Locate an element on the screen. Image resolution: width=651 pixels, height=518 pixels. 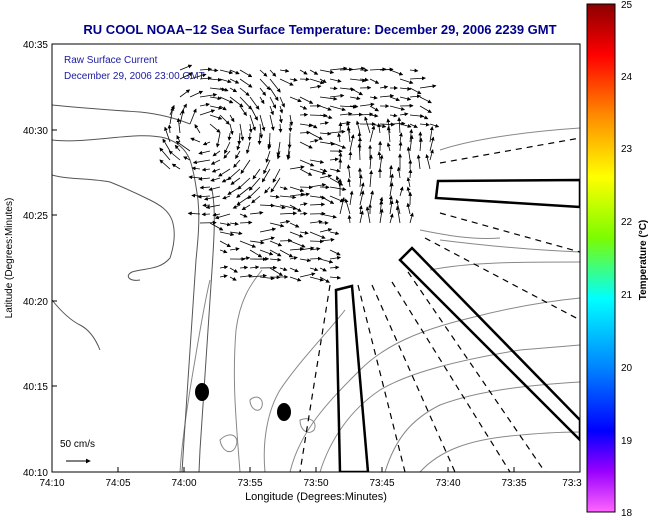
scale-label: 50 cm/s is located at coordinates (77, 444).